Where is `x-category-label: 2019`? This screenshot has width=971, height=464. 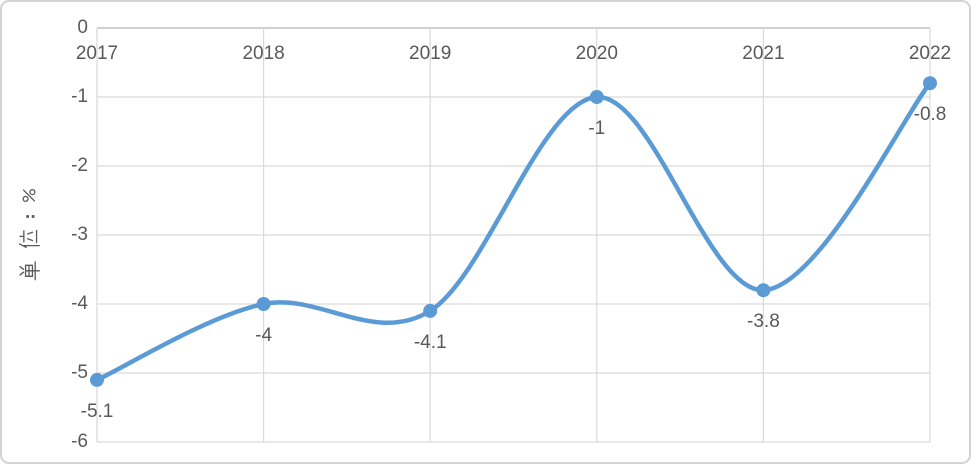 x-category-label: 2019 is located at coordinates (430, 53).